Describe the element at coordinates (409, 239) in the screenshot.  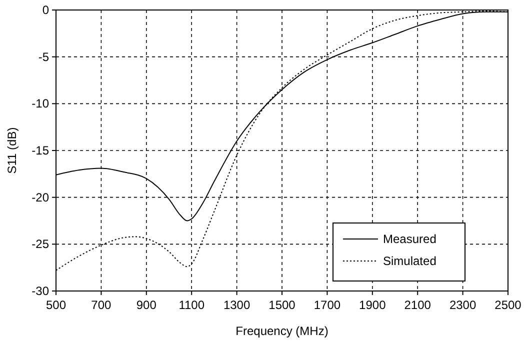
I see `legend-label: Measured` at that location.